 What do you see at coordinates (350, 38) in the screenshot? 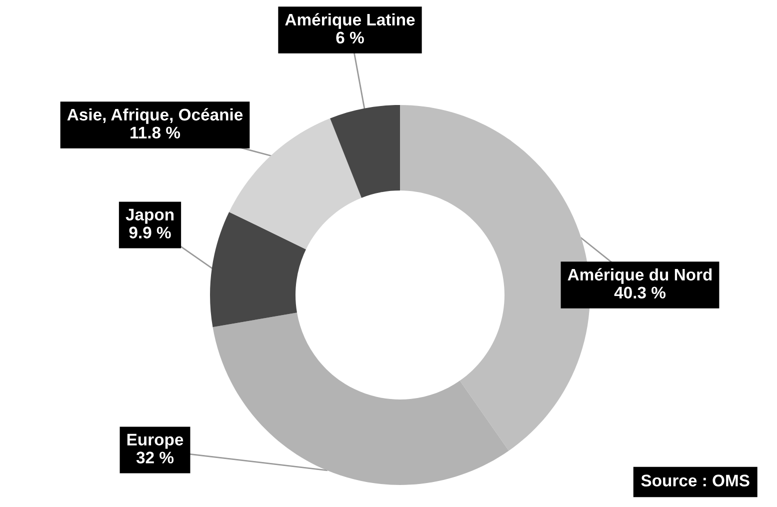
I see `data-label: 6 %` at bounding box center [350, 38].